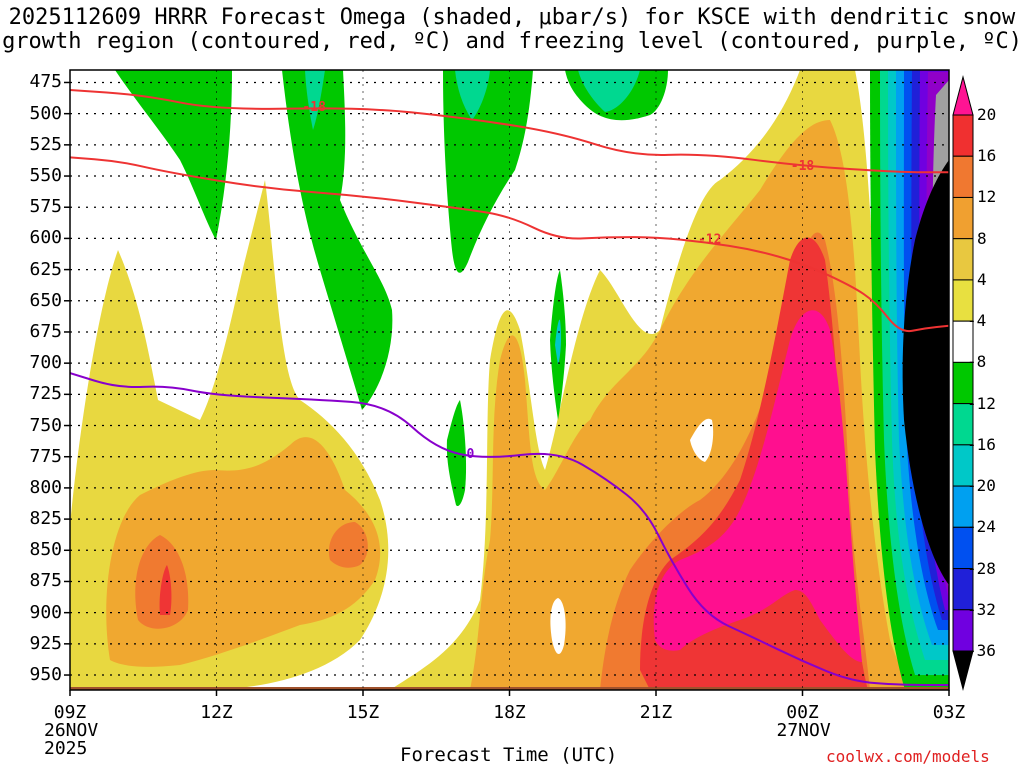 This screenshot has height=768, width=1024. I want to click on y-tick-marks, so click(67, 378).